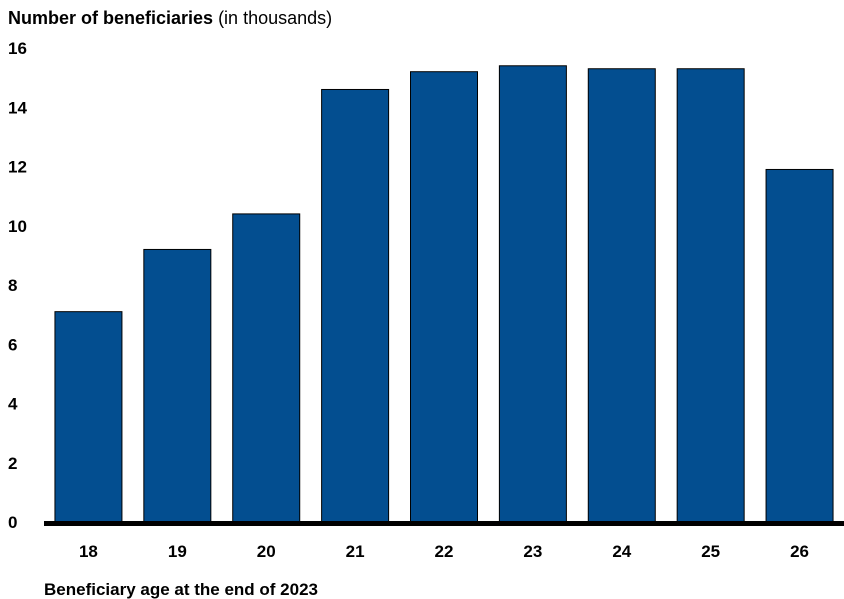 Image resolution: width=844 pixels, height=599 pixels. Describe the element at coordinates (266, 551) in the screenshot. I see `x-tick-label: 20` at that location.